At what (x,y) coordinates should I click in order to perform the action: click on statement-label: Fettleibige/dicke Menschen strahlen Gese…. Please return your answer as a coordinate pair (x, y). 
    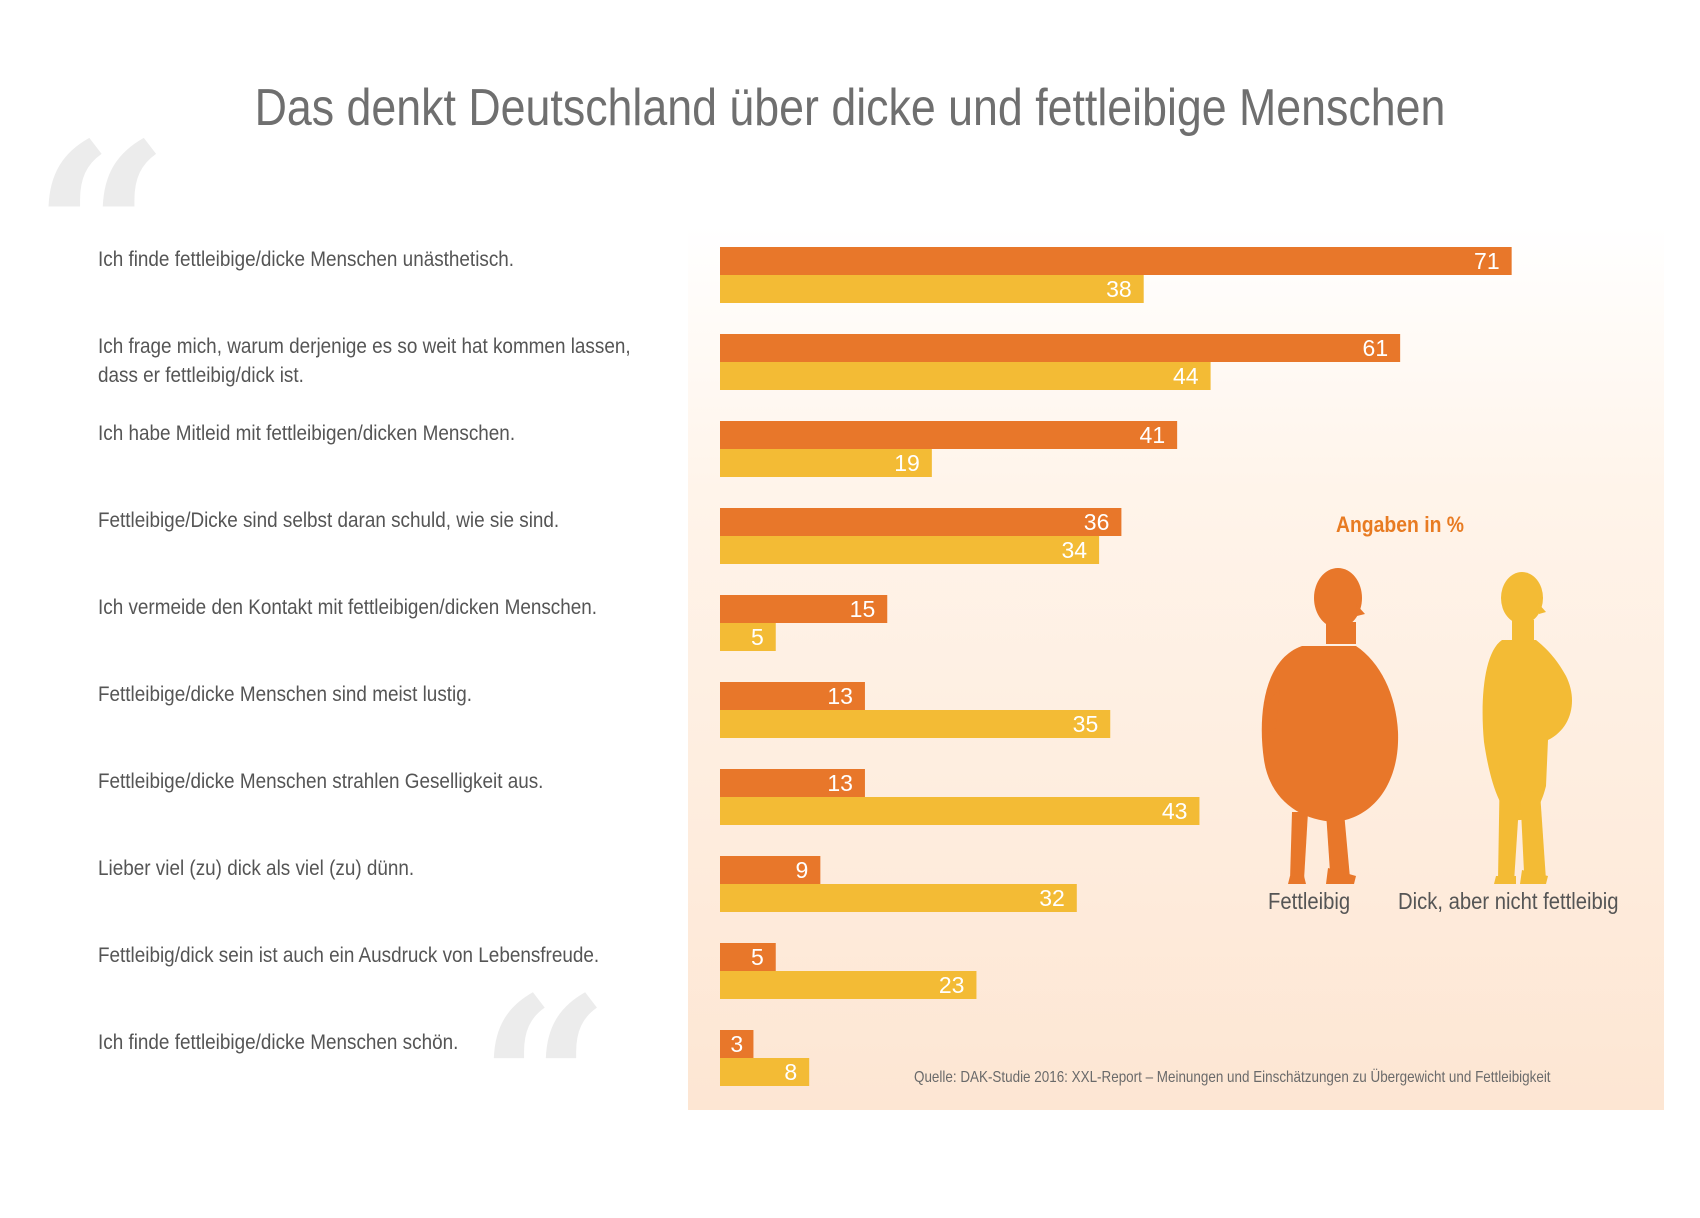
    Looking at the image, I should click on (321, 781).